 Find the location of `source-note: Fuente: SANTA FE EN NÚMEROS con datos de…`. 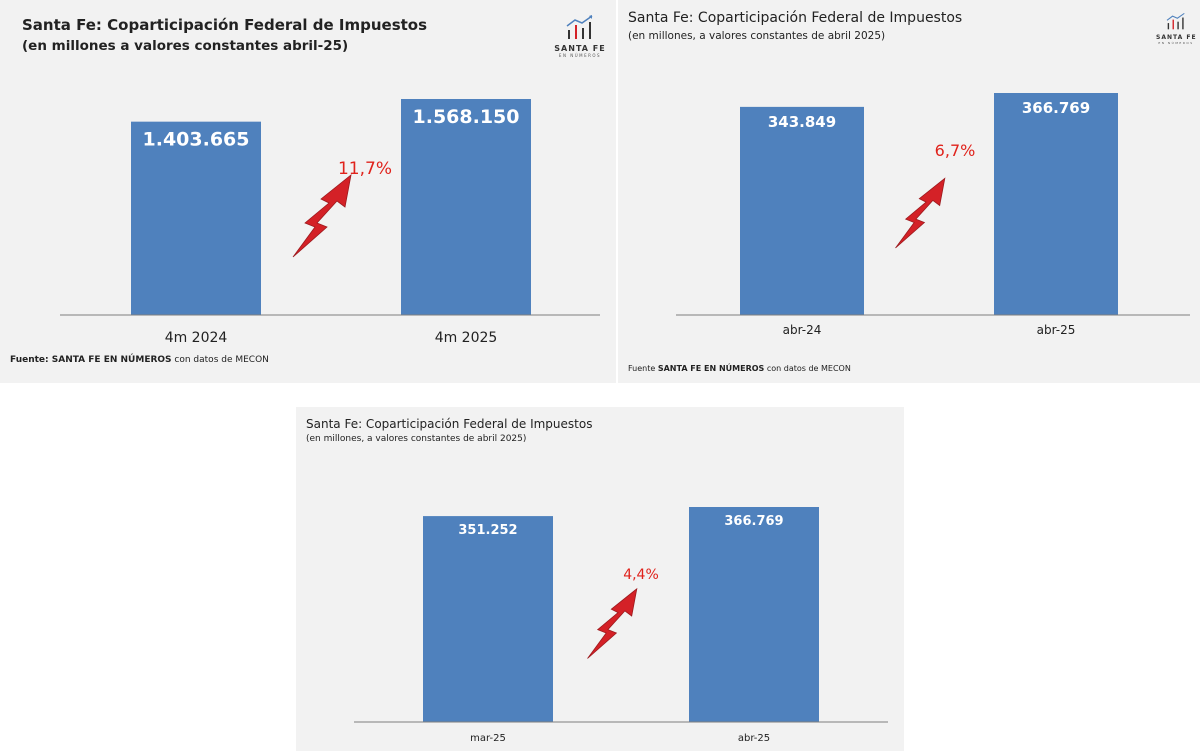

source-note: Fuente: SANTA FE EN NÚMEROS con datos de… is located at coordinates (139, 360).